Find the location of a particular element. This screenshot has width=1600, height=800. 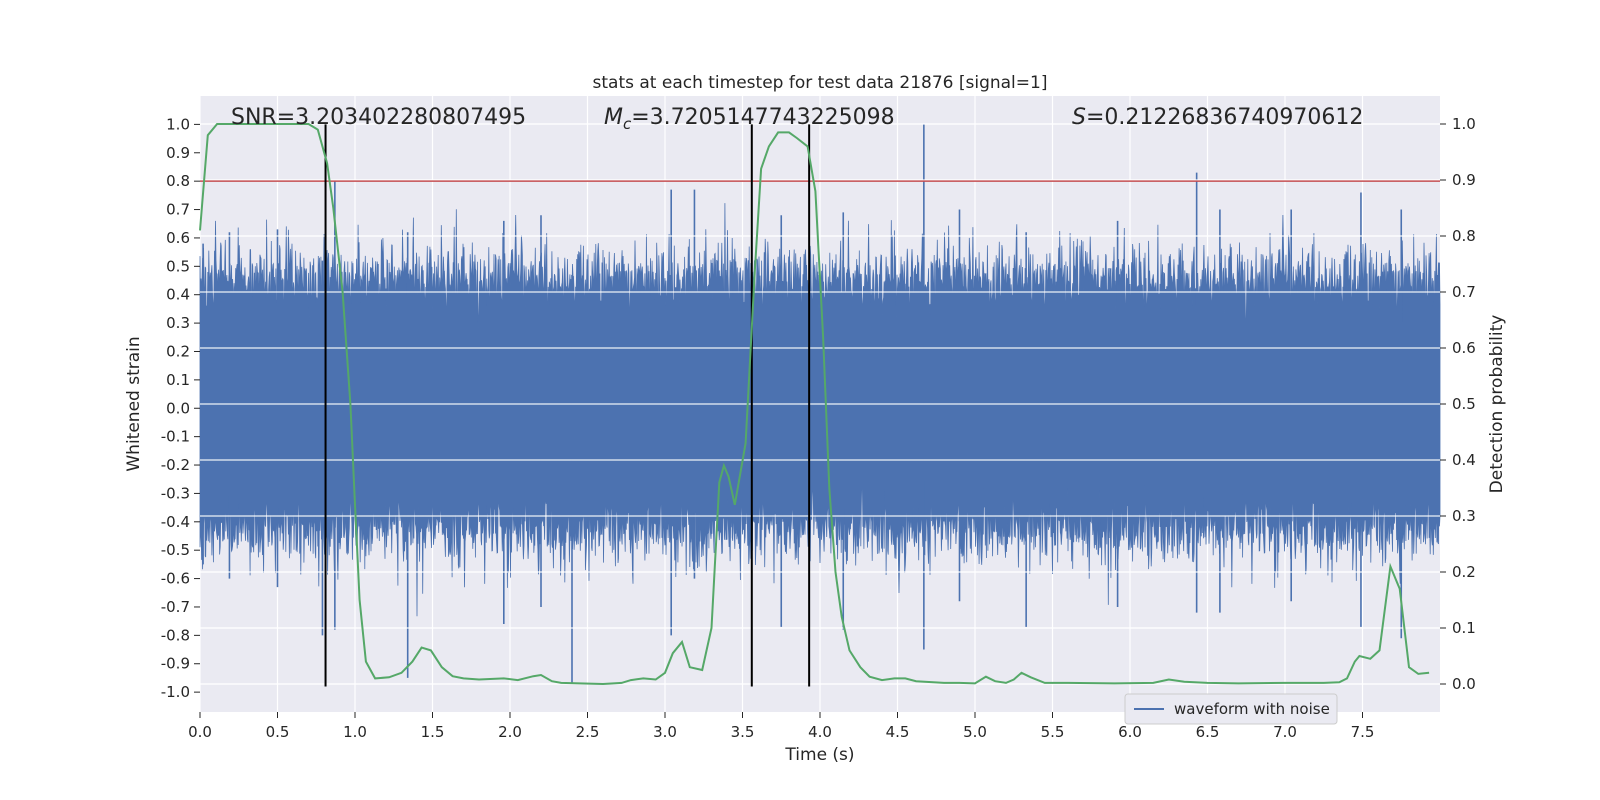

y-left-tick-label: -0.3 is located at coordinates (175, 493).